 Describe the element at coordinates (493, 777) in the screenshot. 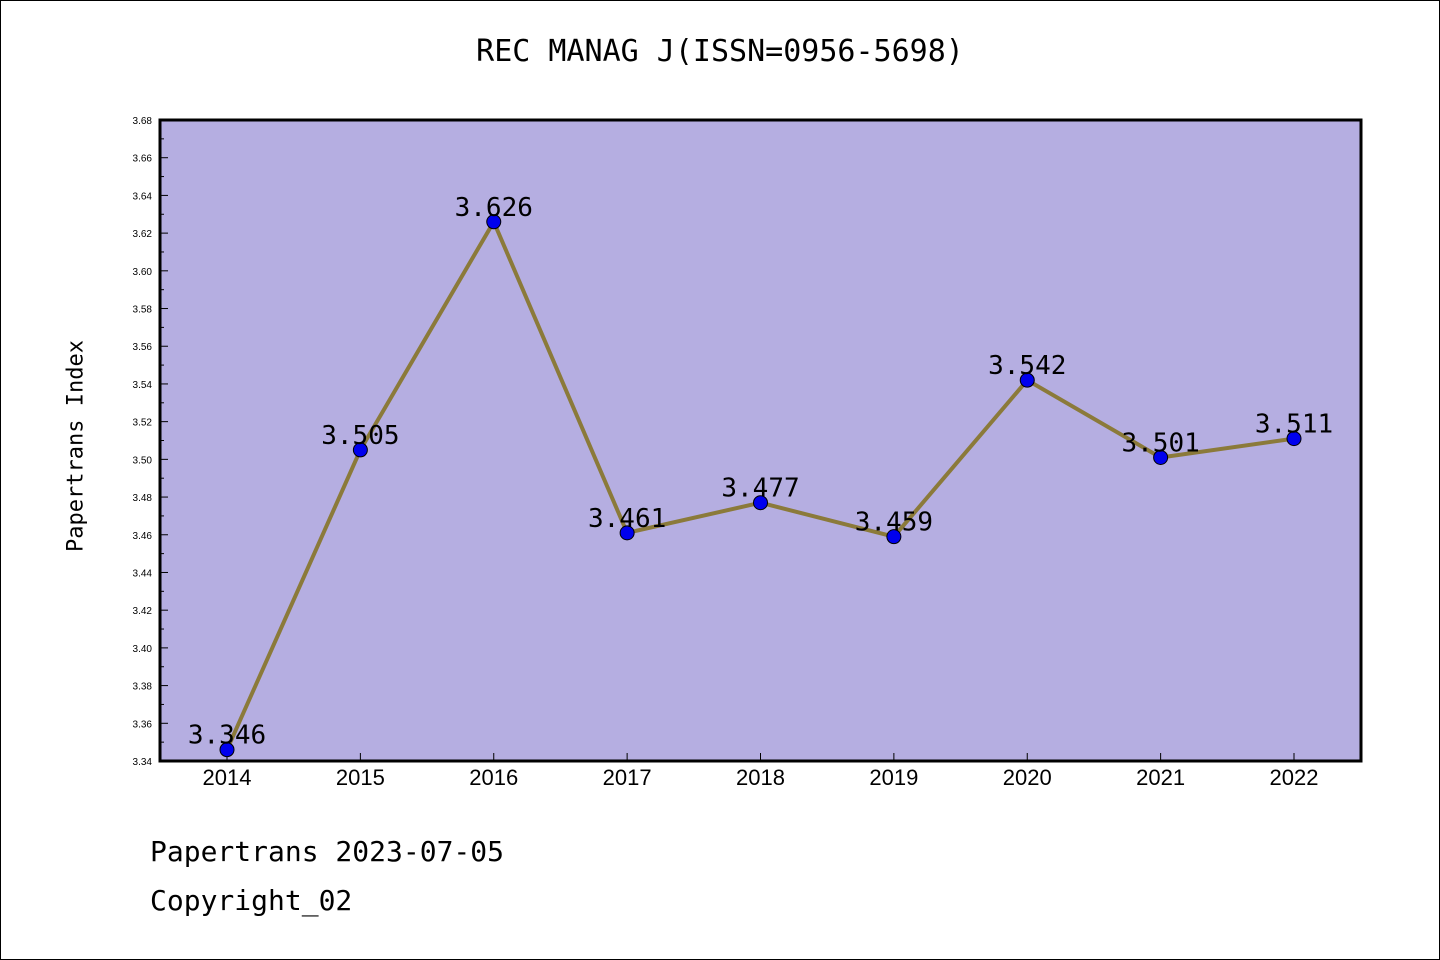

I see `x-tick-label: 2016` at that location.